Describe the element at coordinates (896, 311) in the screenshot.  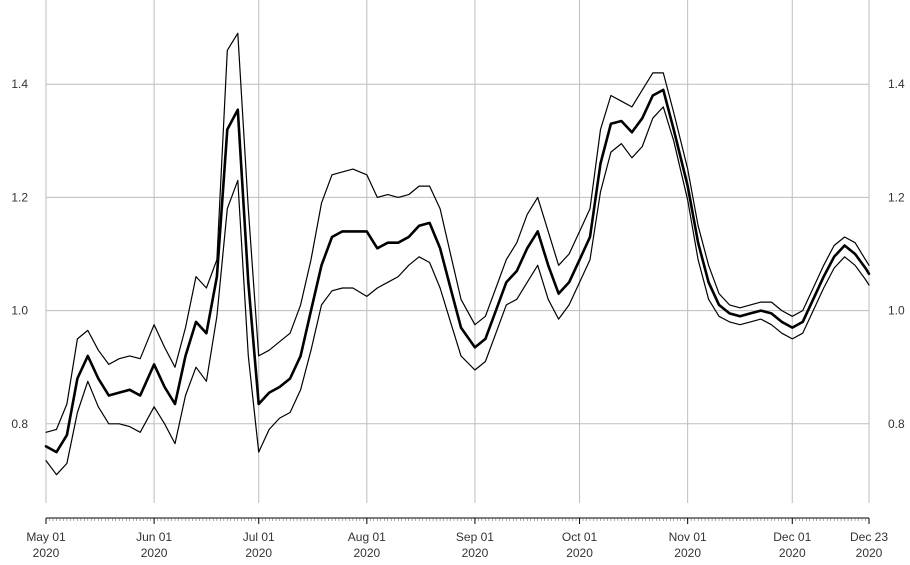
I see `y-tick-label-right: 1.0` at that location.